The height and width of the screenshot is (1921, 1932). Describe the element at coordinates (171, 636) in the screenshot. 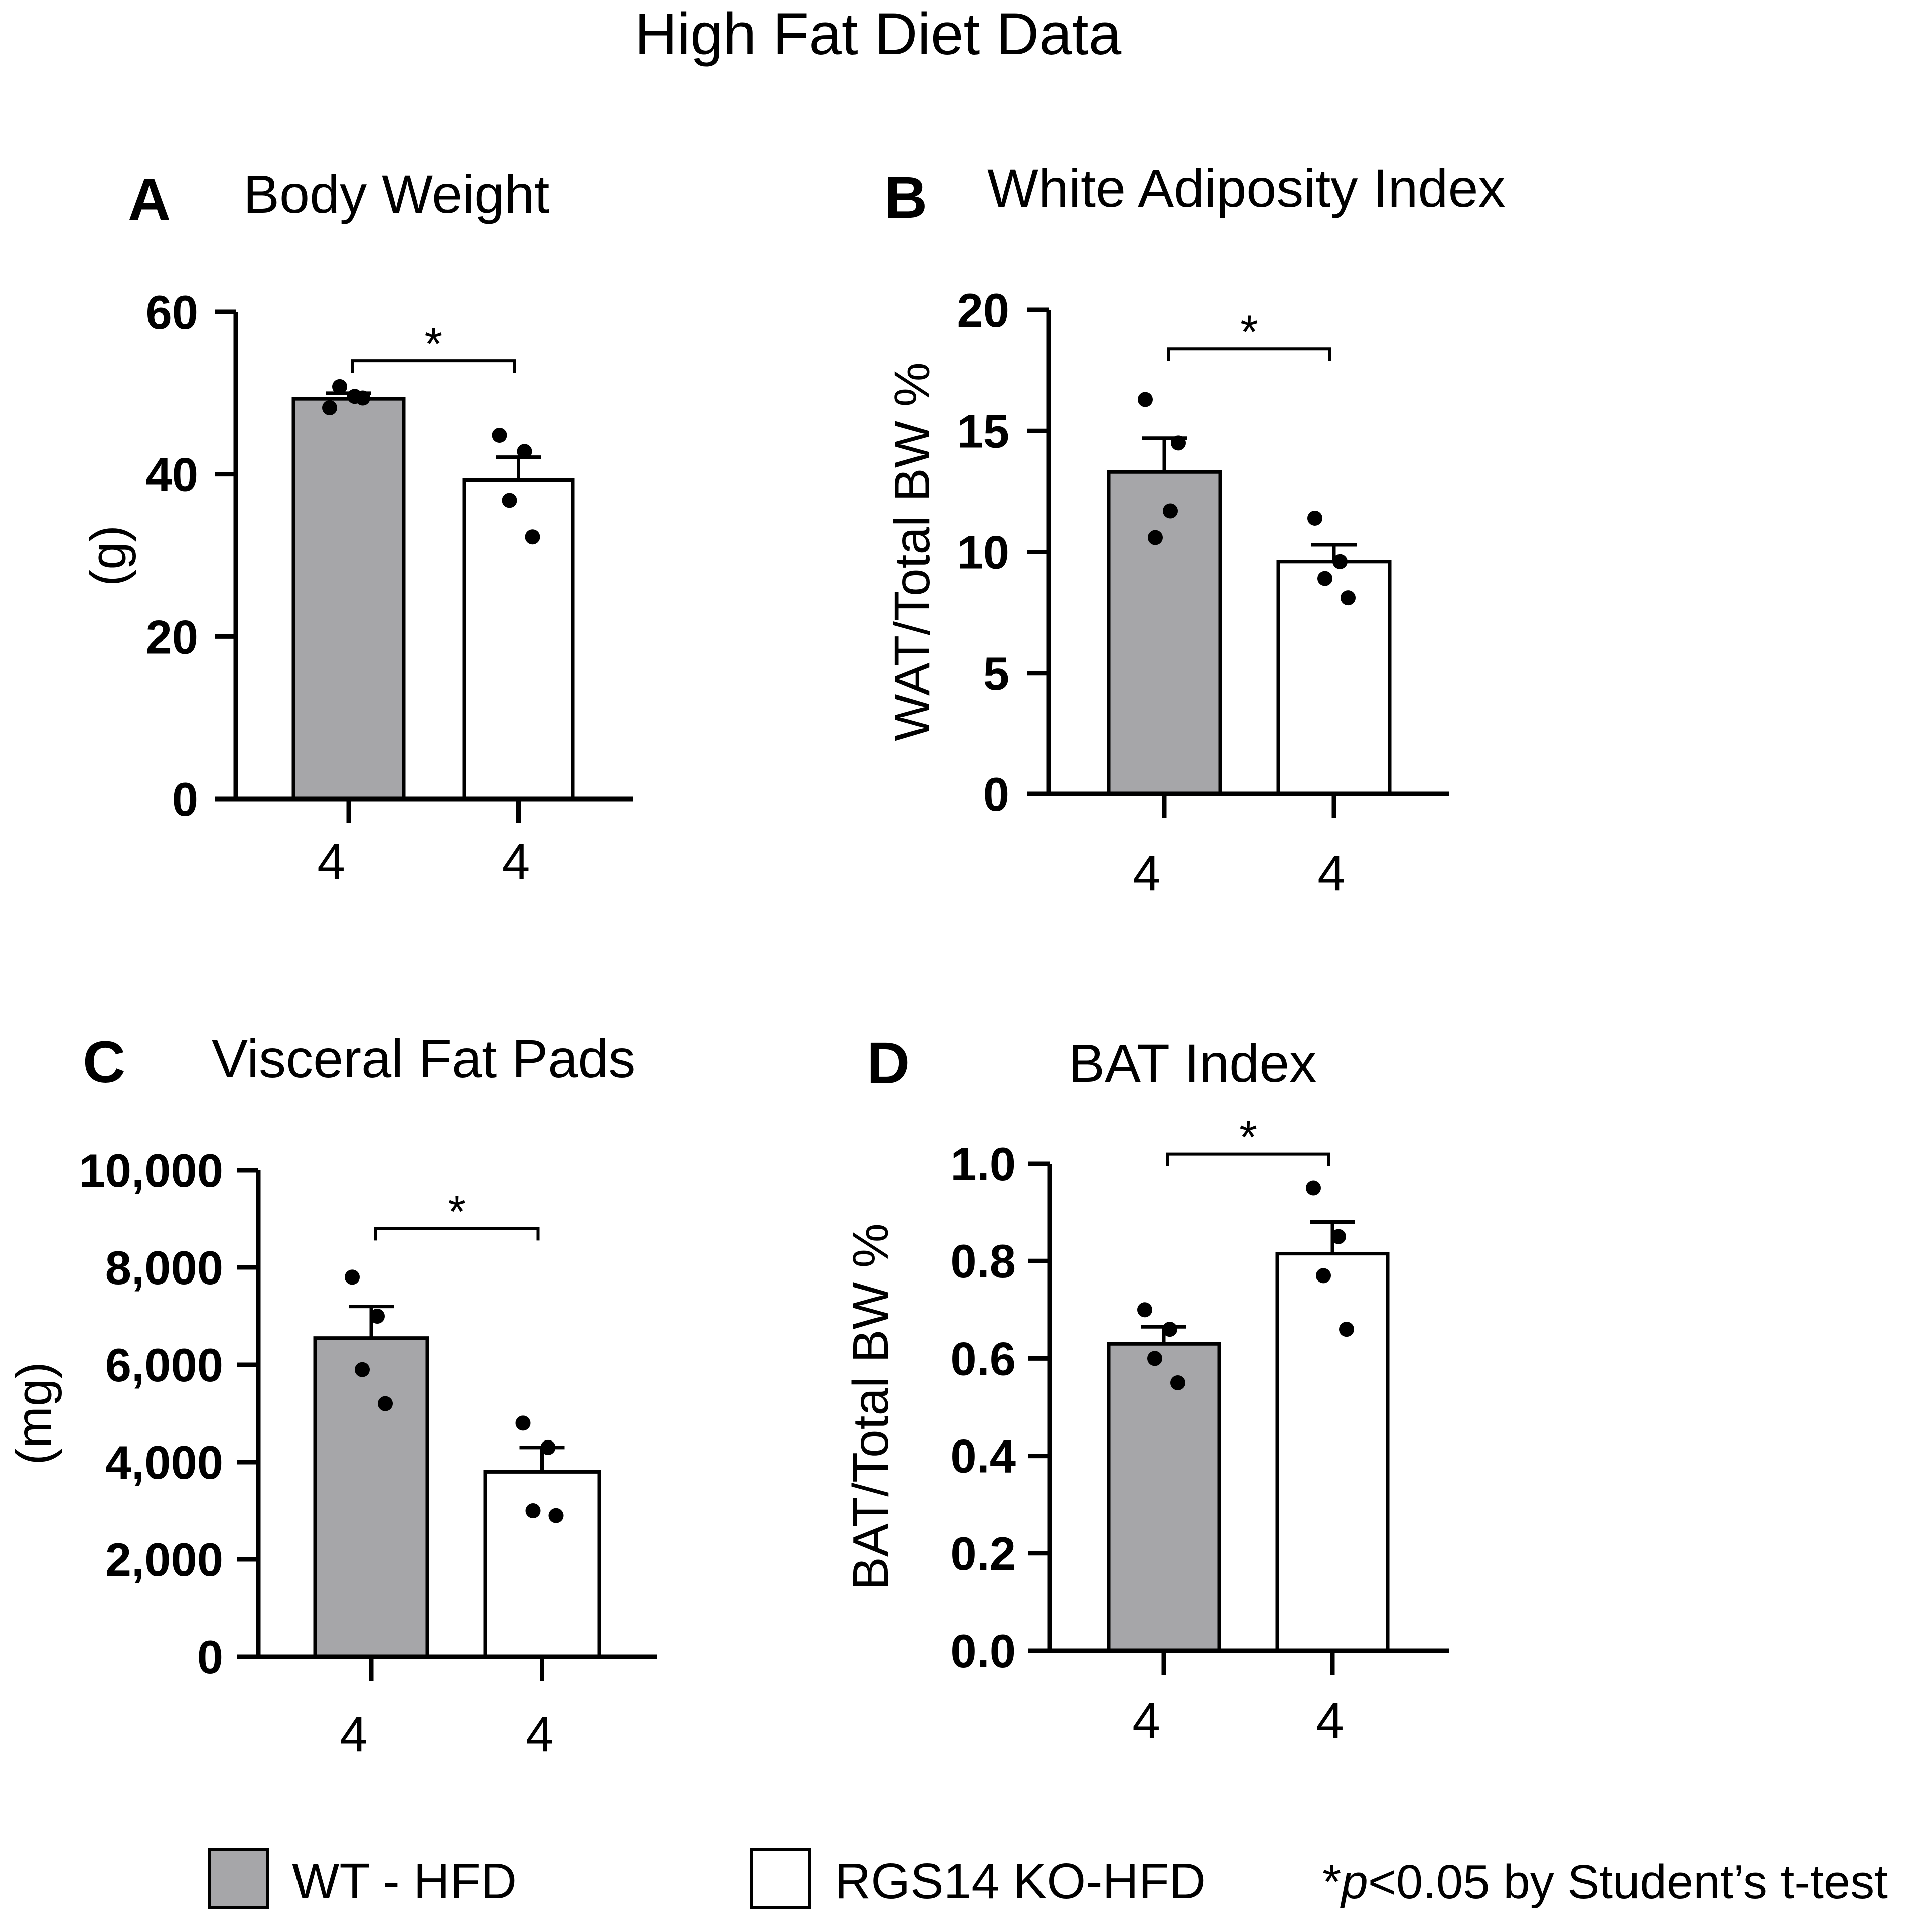

I see `panel-a-ytick-label-1: 20` at that location.